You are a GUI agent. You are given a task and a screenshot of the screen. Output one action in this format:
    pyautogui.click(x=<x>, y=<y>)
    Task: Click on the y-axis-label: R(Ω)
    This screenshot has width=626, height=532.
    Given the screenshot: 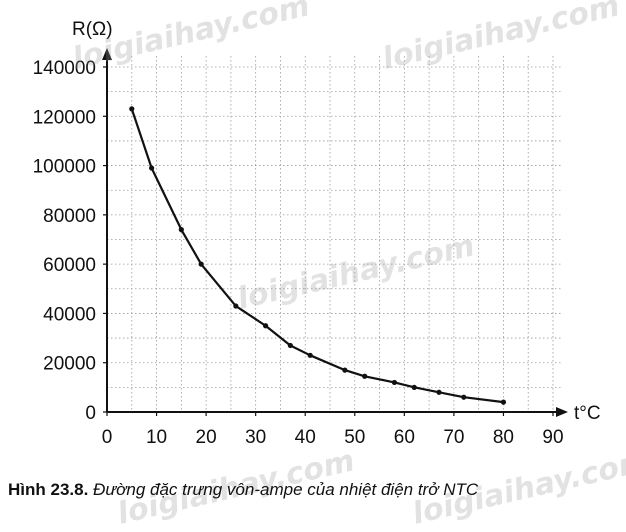 What is the action you would take?
    pyautogui.click(x=92, y=29)
    